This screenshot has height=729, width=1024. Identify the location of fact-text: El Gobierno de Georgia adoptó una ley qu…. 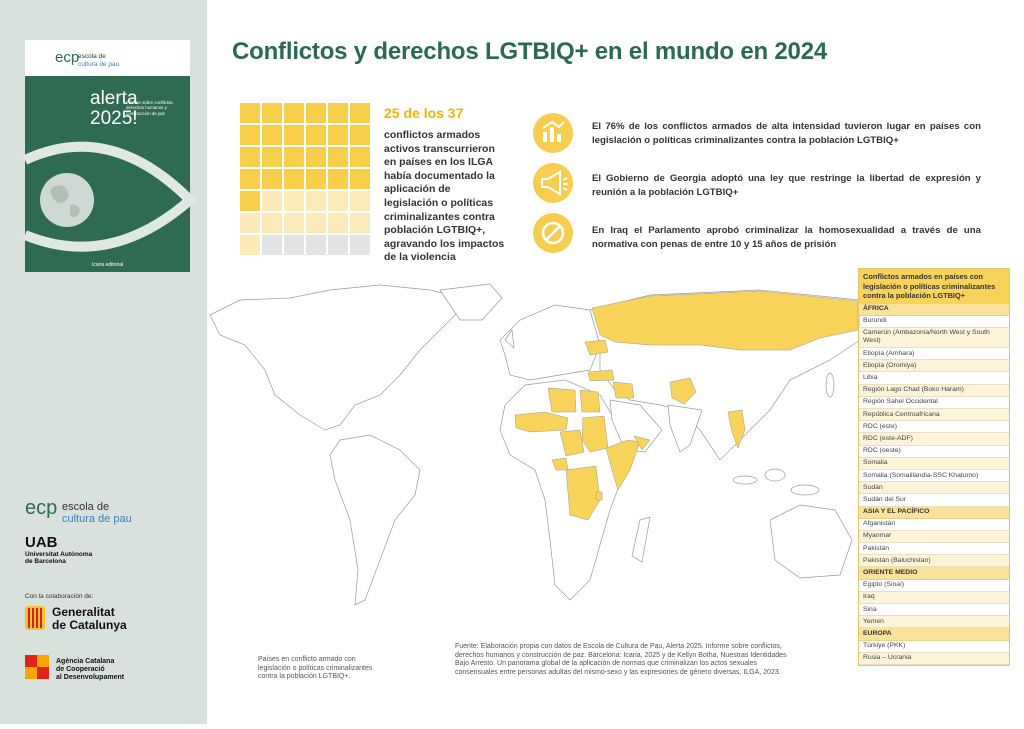
(786, 185).